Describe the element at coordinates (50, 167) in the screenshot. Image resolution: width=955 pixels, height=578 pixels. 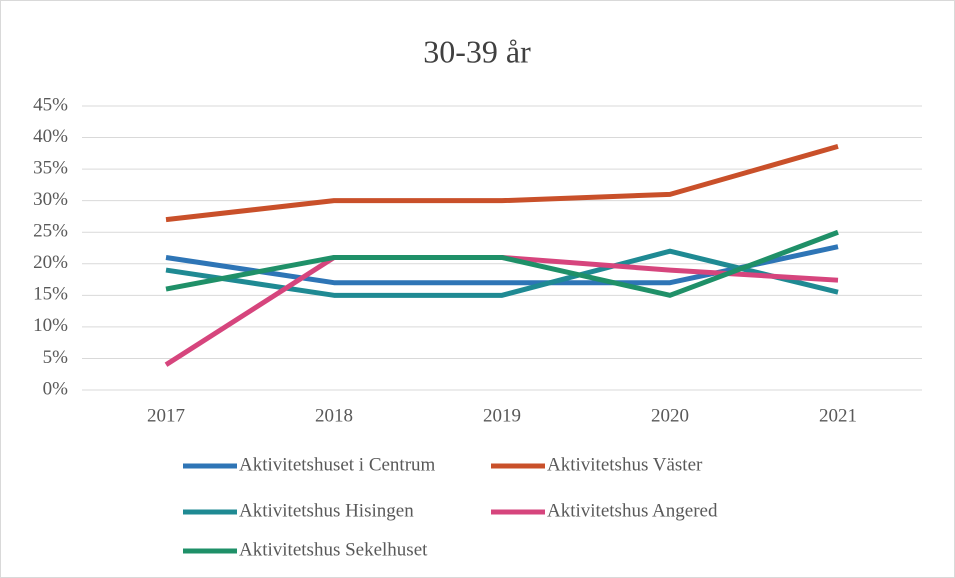
I see `y-tick-label: 35%` at that location.